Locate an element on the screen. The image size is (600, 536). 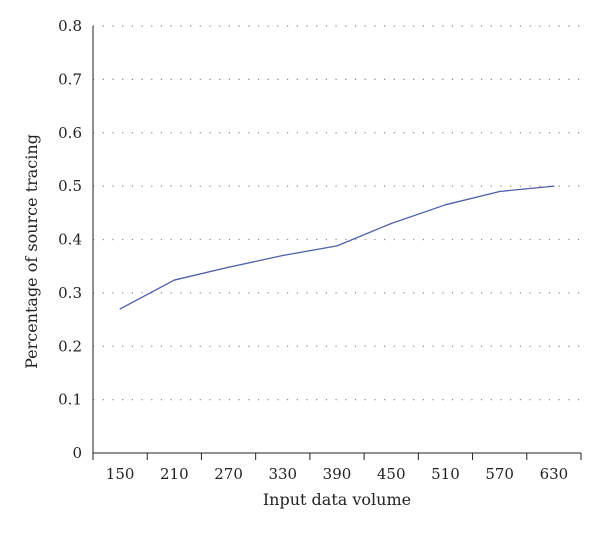
y-tick-label: 0.4 is located at coordinates (70, 240).